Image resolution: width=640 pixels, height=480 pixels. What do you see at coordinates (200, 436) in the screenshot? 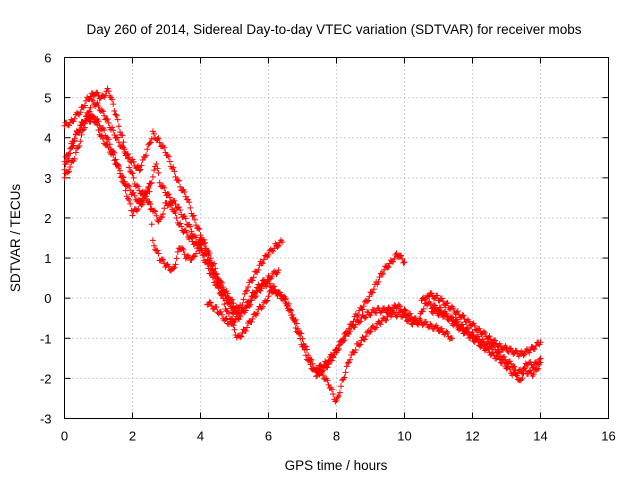
I see `x-tick-label: 4` at bounding box center [200, 436].